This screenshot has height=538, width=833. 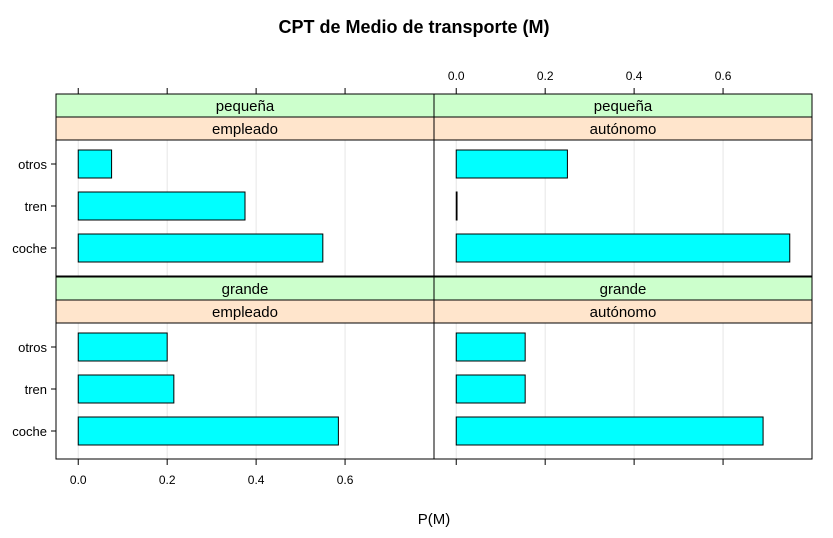 What do you see at coordinates (434, 519) in the screenshot?
I see `x-axis-label: P(M)` at bounding box center [434, 519].